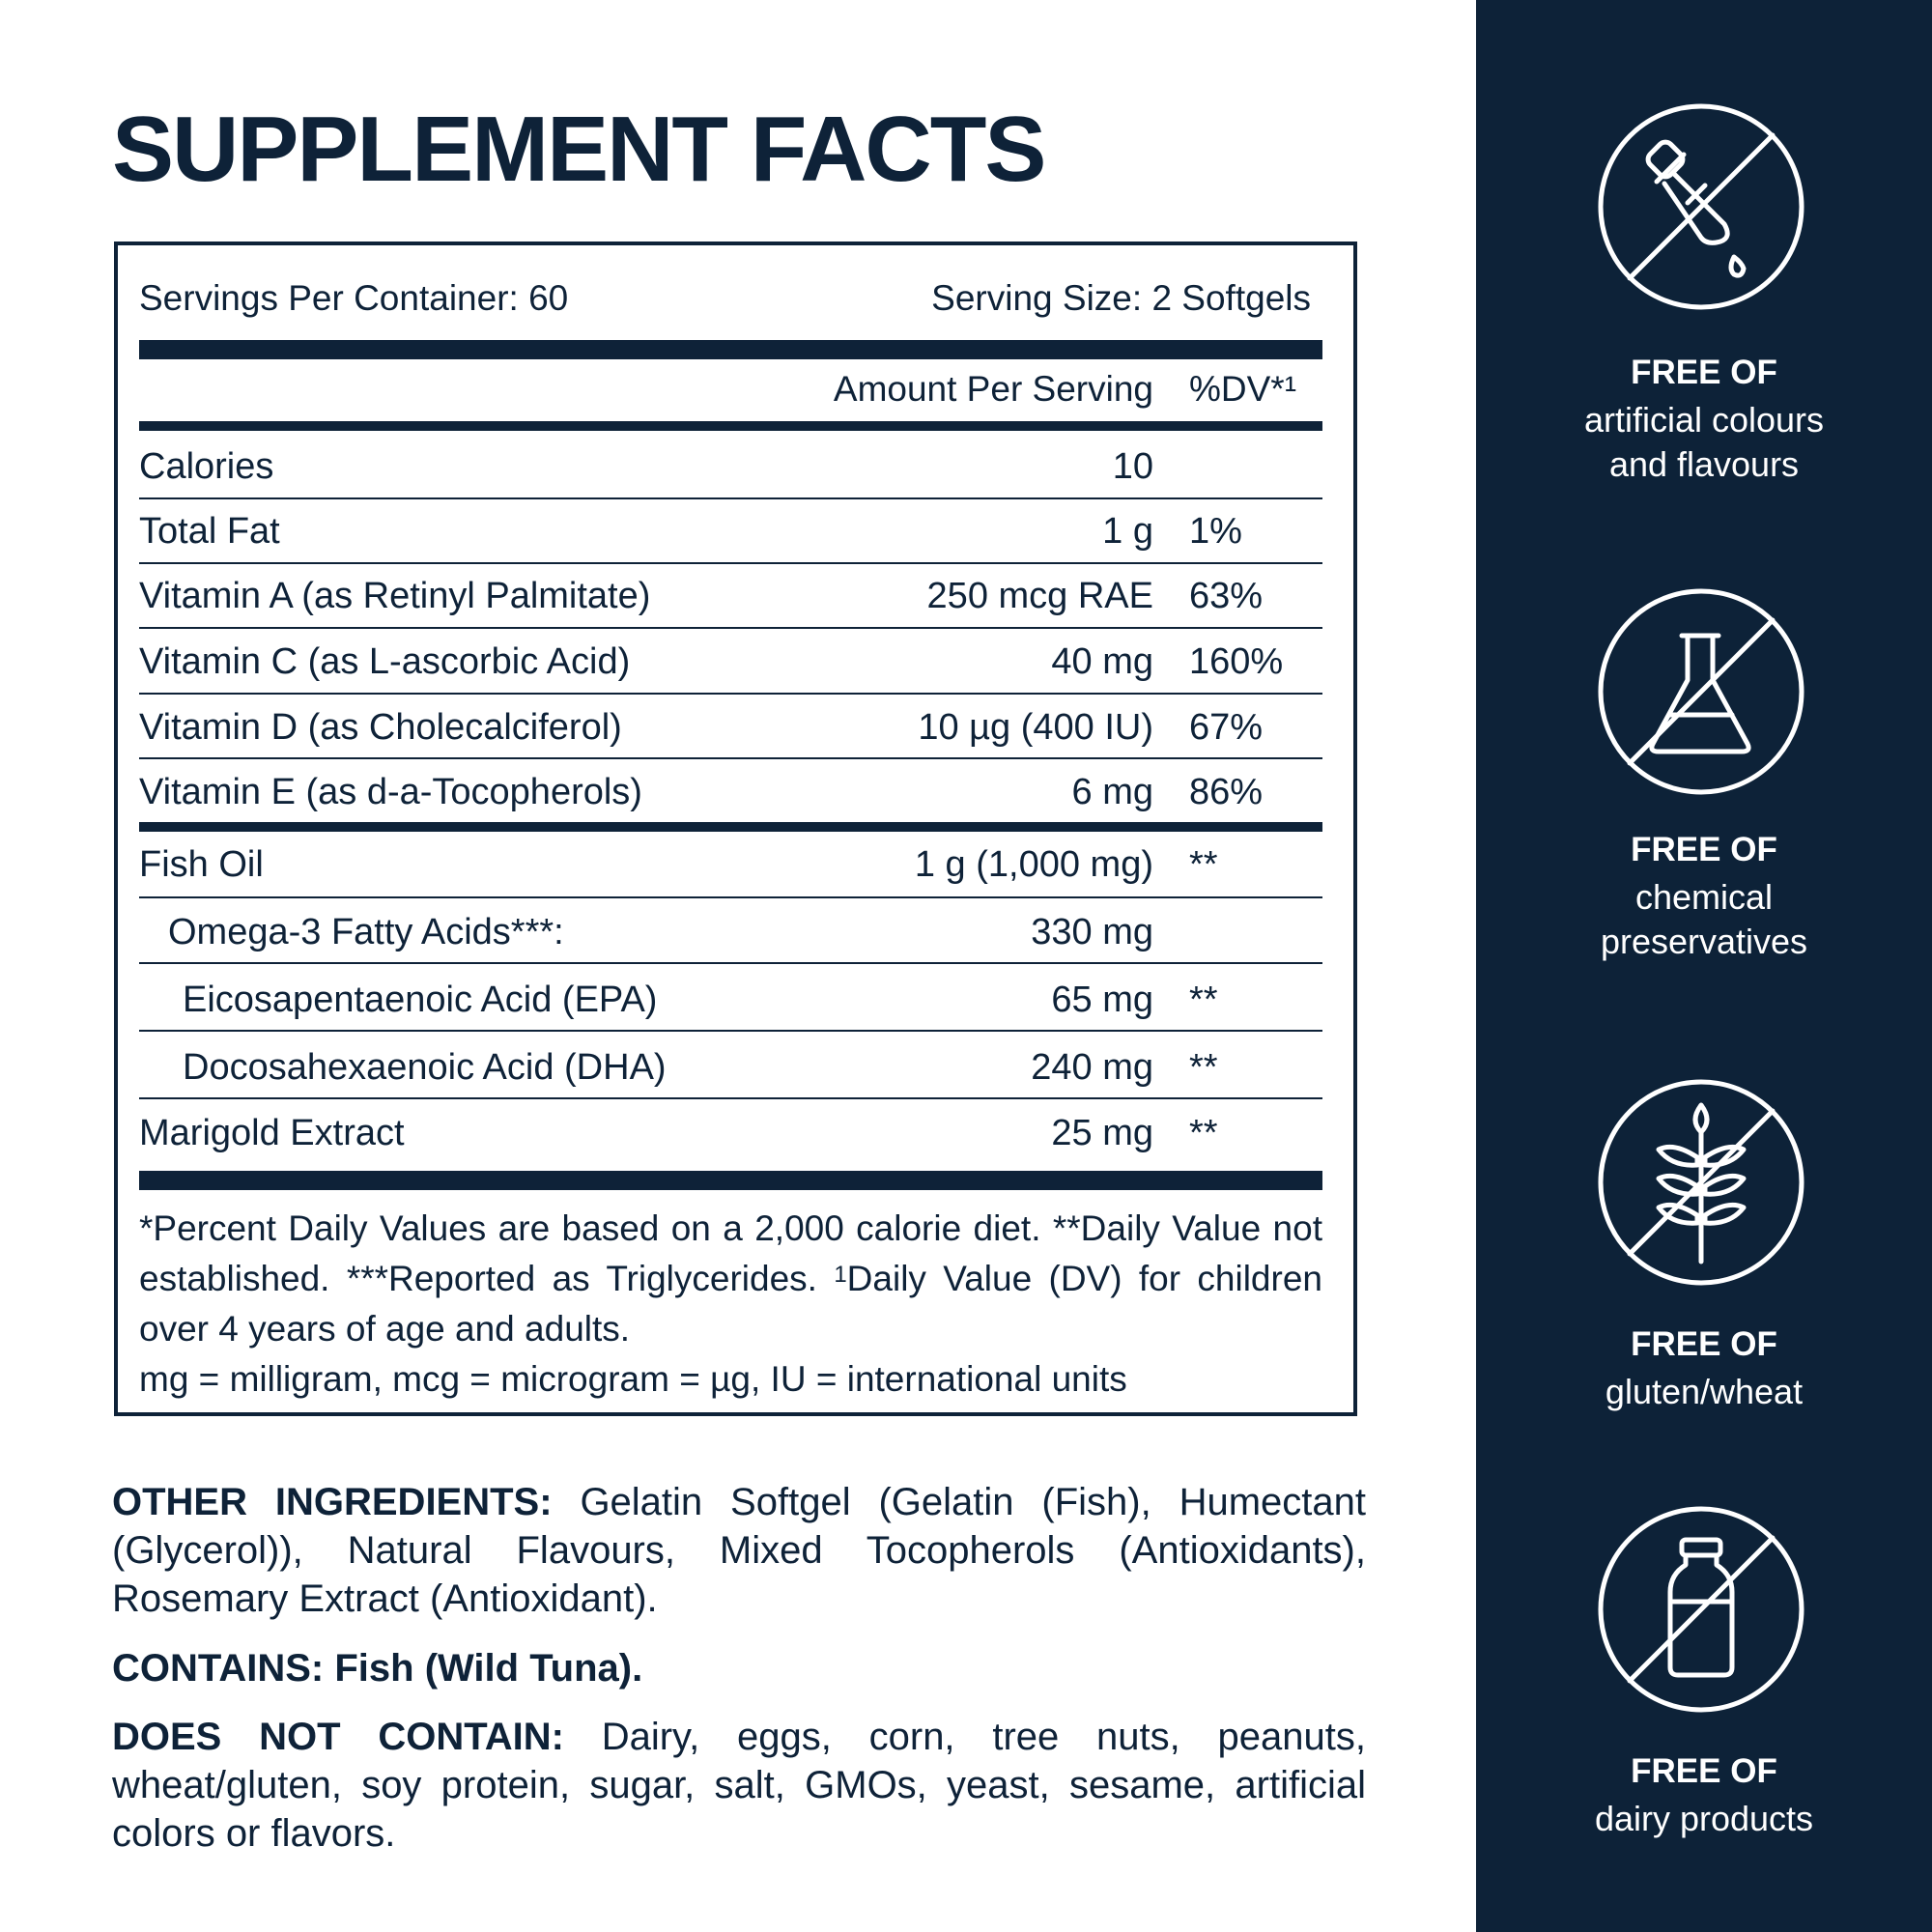 The height and width of the screenshot is (1932, 1932). Describe the element at coordinates (1112, 792) in the screenshot. I see `nutrient-amount: 6 mg` at that location.